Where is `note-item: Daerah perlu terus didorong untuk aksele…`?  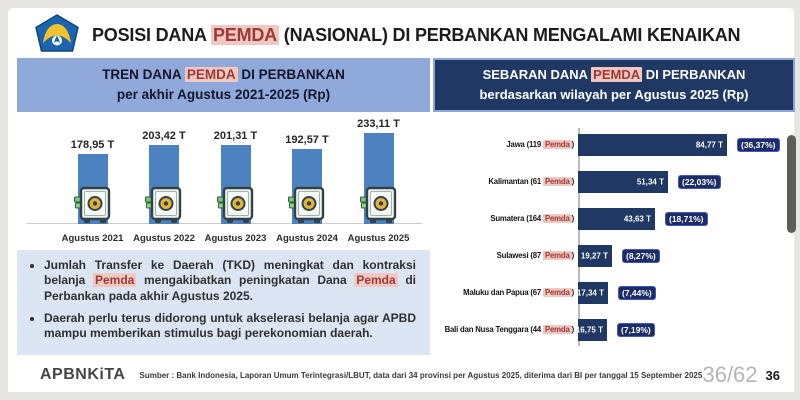
note-item: Daerah perlu terus didorong untuk aksele… is located at coordinates (230, 326).